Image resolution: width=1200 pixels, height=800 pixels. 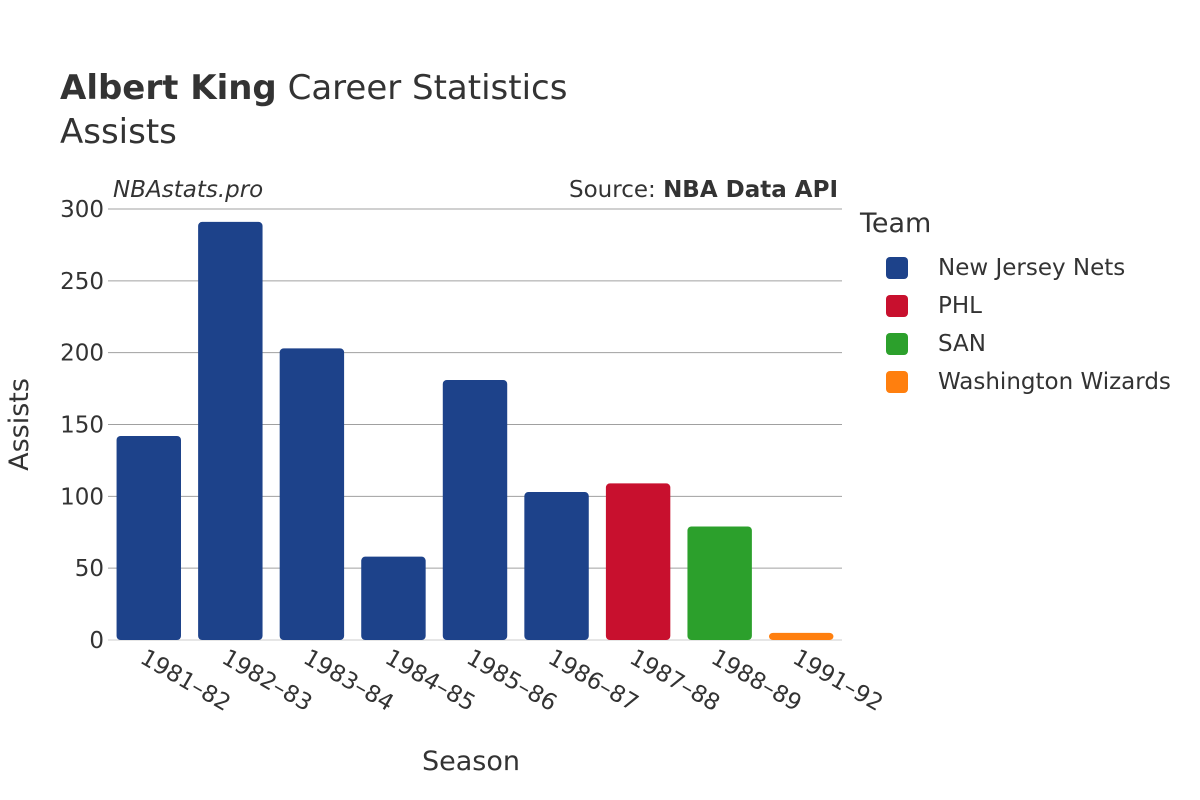 I want to click on x-tick-label: 1981–82, so click(x=185, y=681).